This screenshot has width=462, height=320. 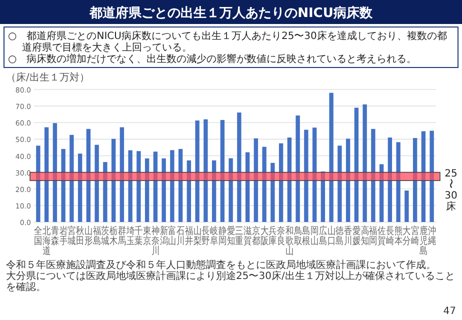 What do you see at coordinates (390, 236) in the screenshot?
I see `x-tick-label: 長崎` at bounding box center [390, 236].